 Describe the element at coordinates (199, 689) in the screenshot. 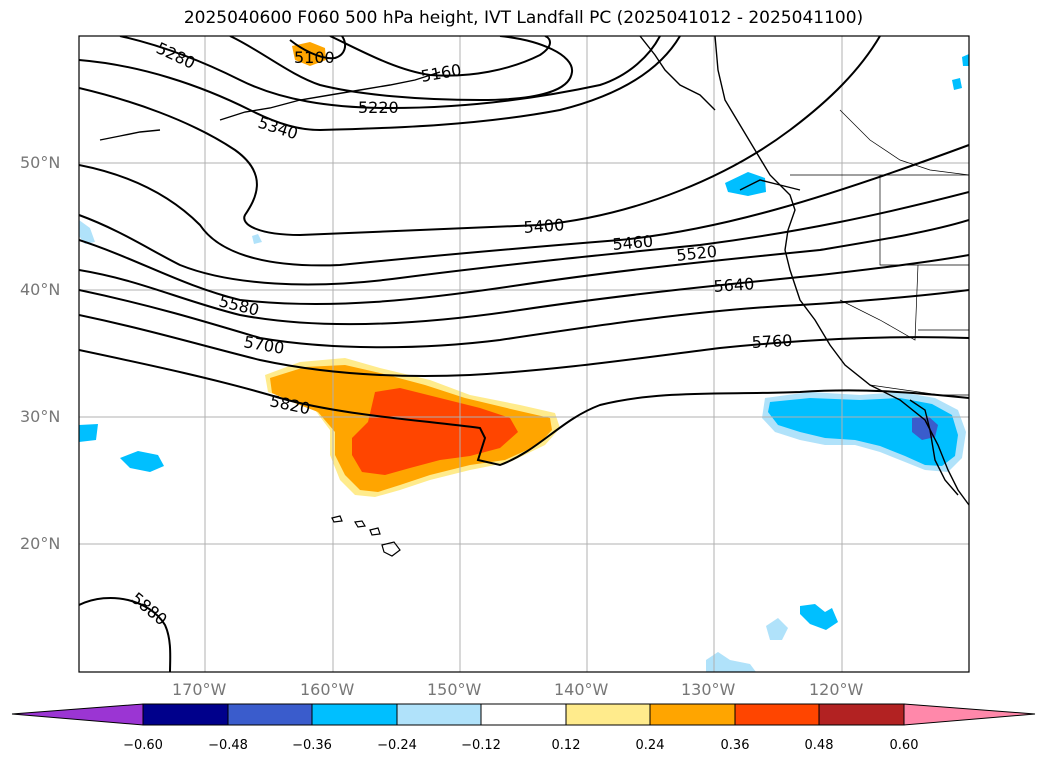

I see `lon-label-170w: 170°W` at that location.